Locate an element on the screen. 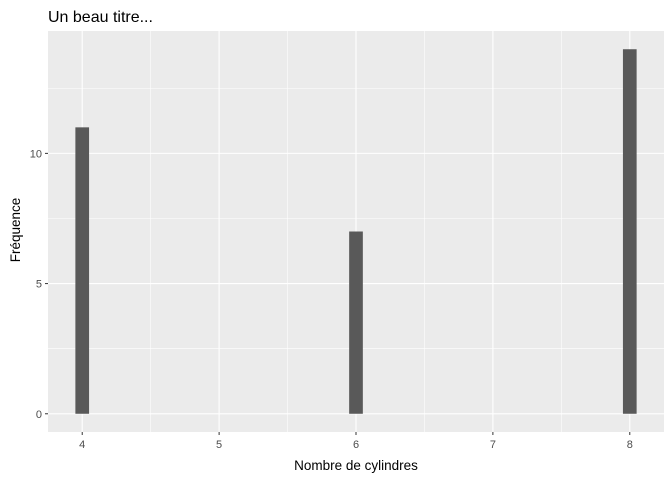 The height and width of the screenshot is (480, 672). y-tick-label: 5 is located at coordinates (39, 285).